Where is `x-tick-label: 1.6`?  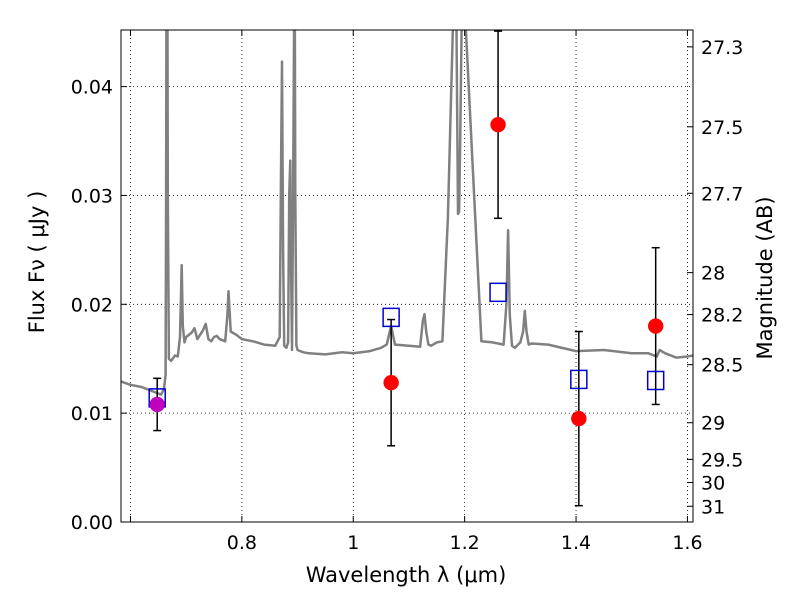 x-tick-label: 1.6 is located at coordinates (687, 543).